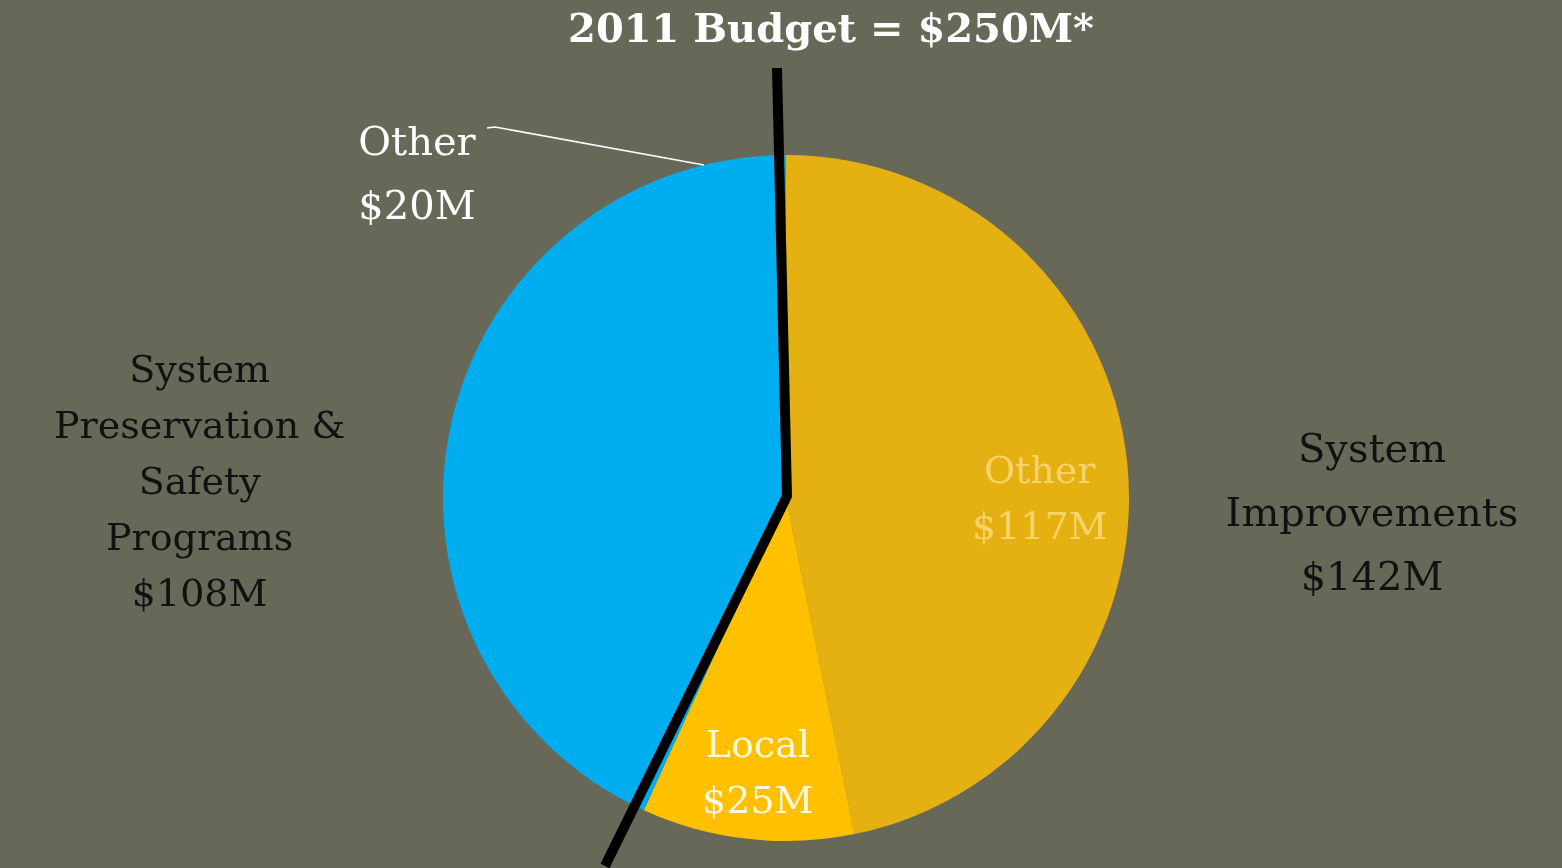 The image size is (1562, 868). What do you see at coordinates (758, 800) in the screenshot?
I see `data-label: $25M` at bounding box center [758, 800].